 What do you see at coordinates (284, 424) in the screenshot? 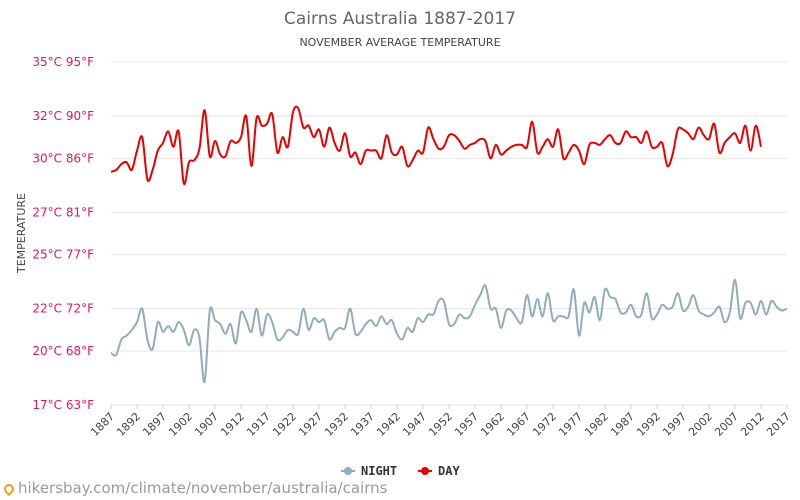
I see `x-tick-label: 1922` at bounding box center [284, 424].